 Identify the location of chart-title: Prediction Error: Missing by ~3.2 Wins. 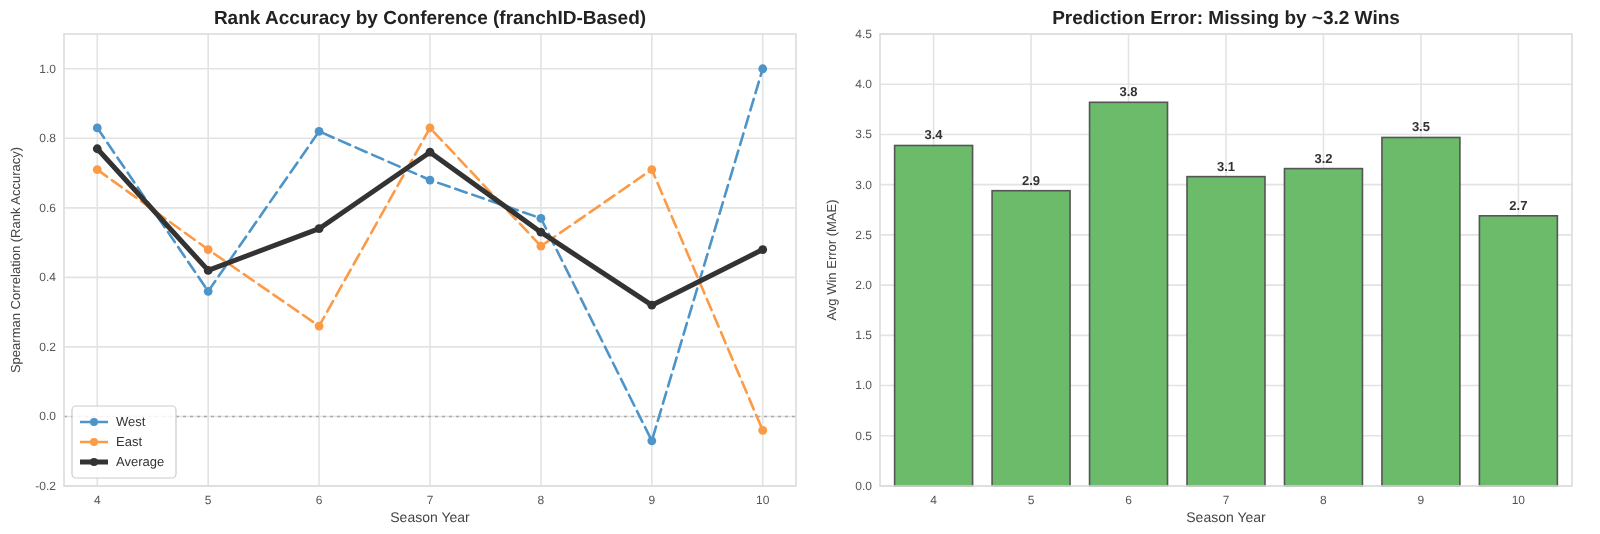
(1226, 19).